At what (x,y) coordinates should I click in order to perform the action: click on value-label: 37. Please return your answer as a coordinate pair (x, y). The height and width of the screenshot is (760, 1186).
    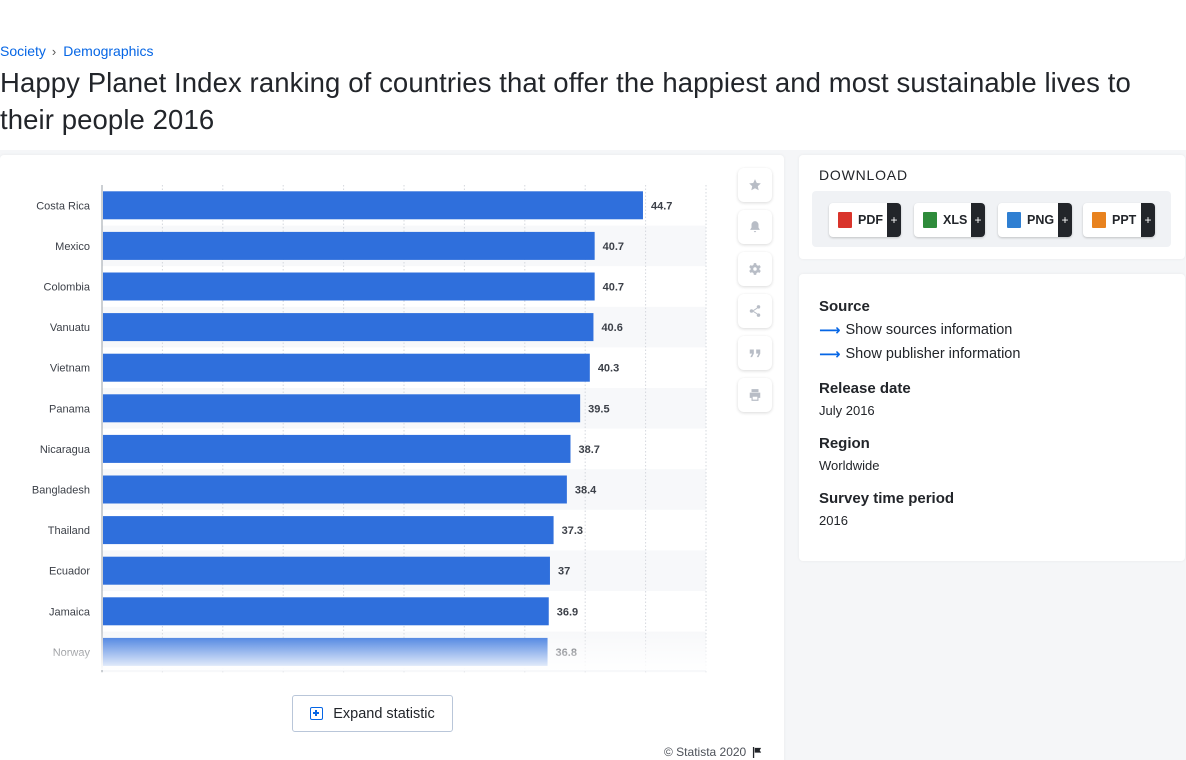
    Looking at the image, I should click on (564, 572).